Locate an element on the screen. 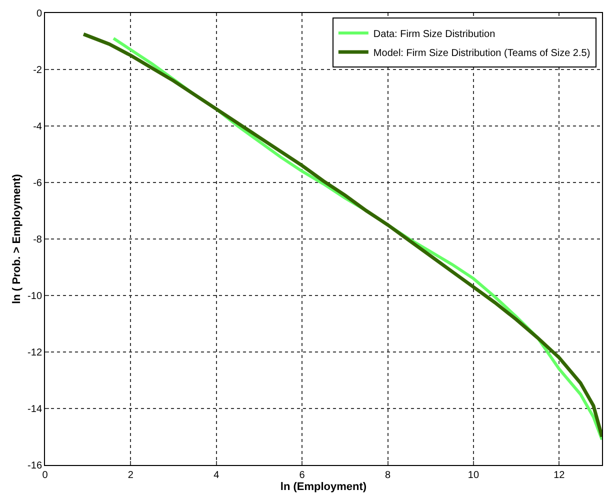 Image resolution: width=612 pixels, height=499 pixels. x-tick-label: 4 is located at coordinates (217, 475).